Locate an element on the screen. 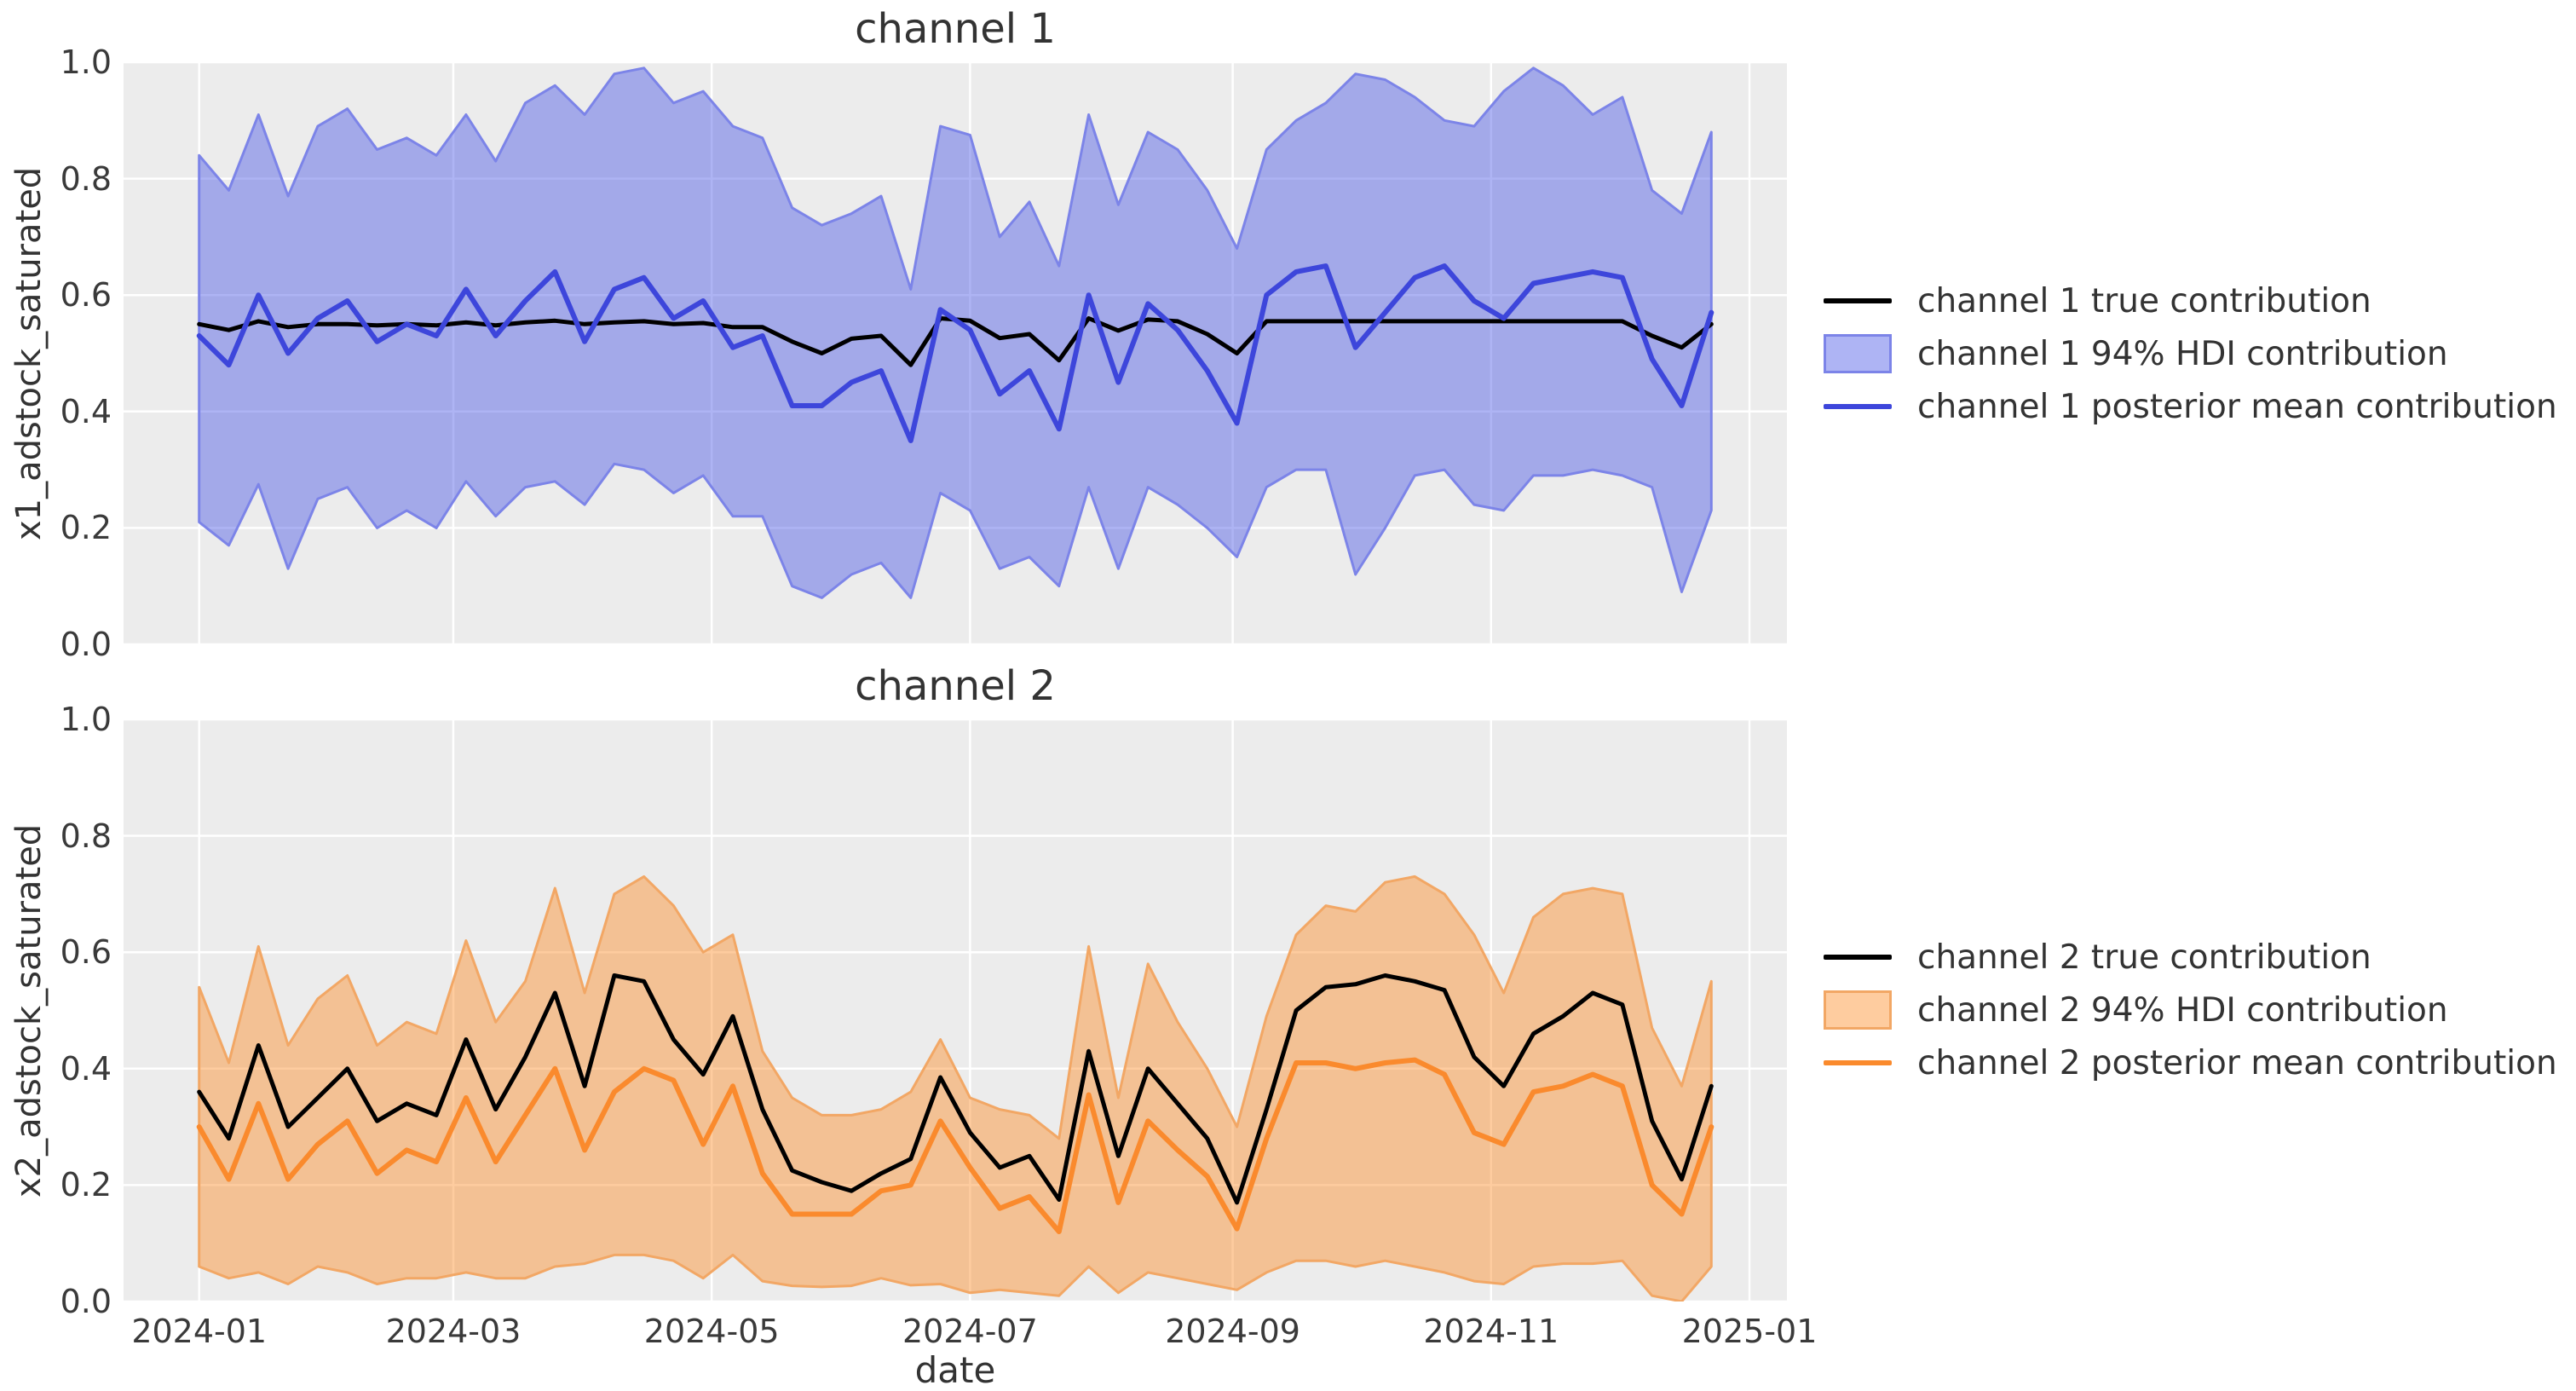  legend-label: channel 1 true contribution is located at coordinates (2144, 300).